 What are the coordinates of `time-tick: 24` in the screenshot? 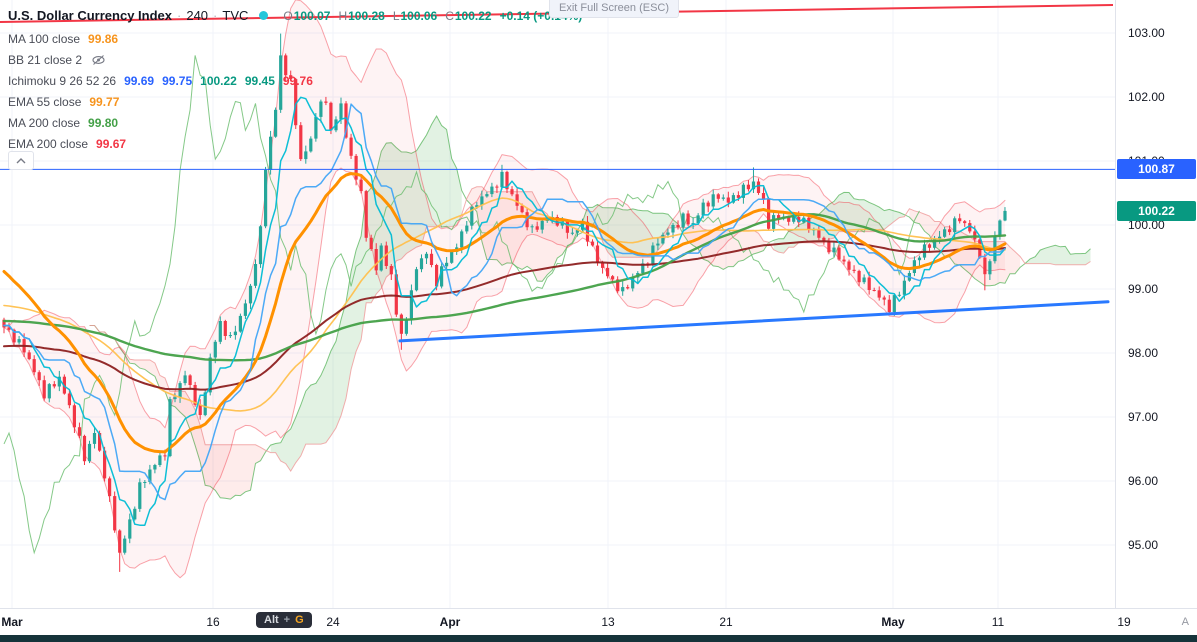 It's located at (333, 622).